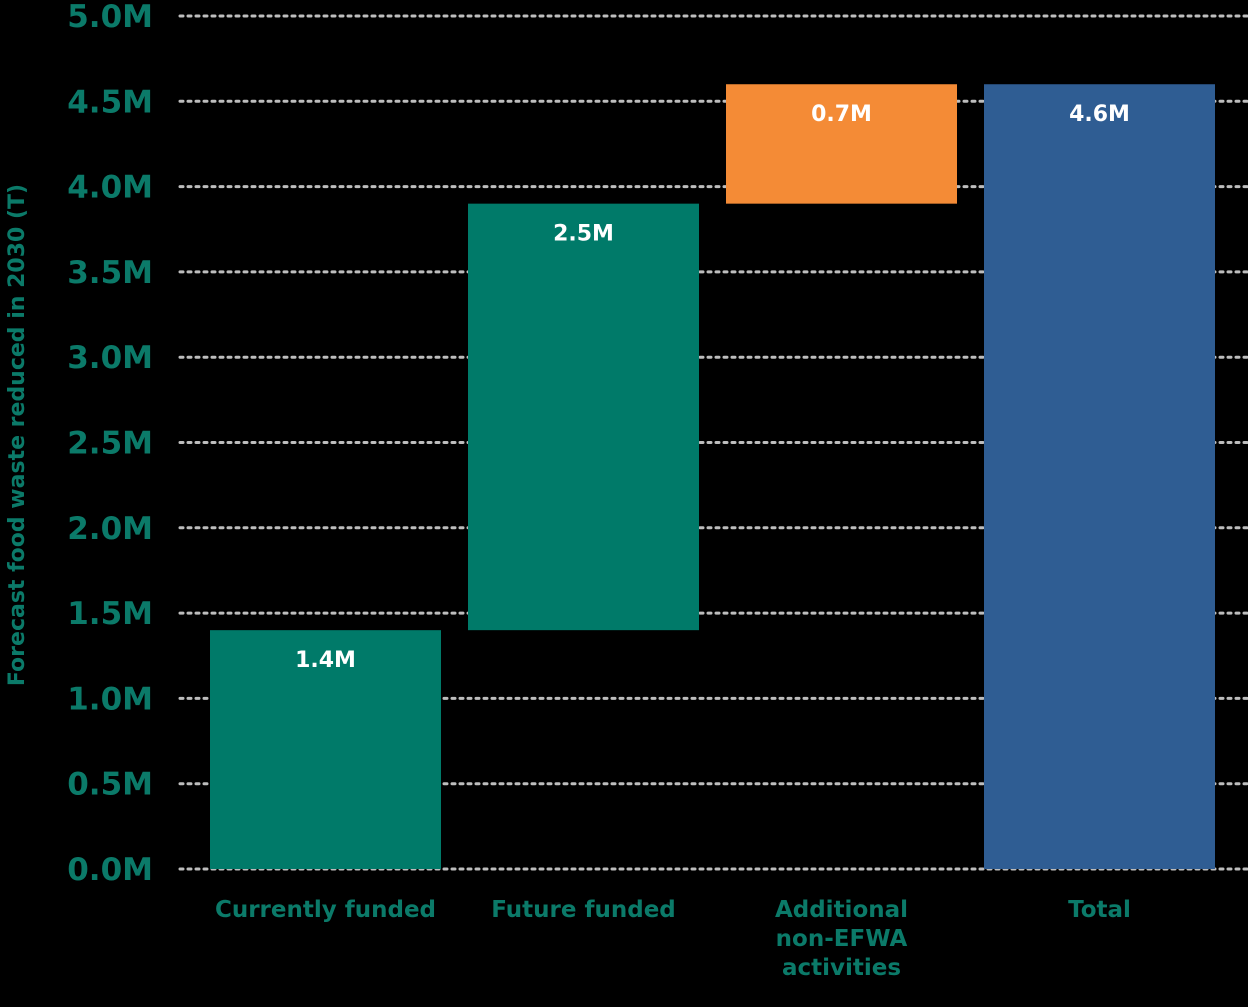 This screenshot has width=1248, height=1007. Describe the element at coordinates (325, 910) in the screenshot. I see `category-label: Currently funded` at that location.